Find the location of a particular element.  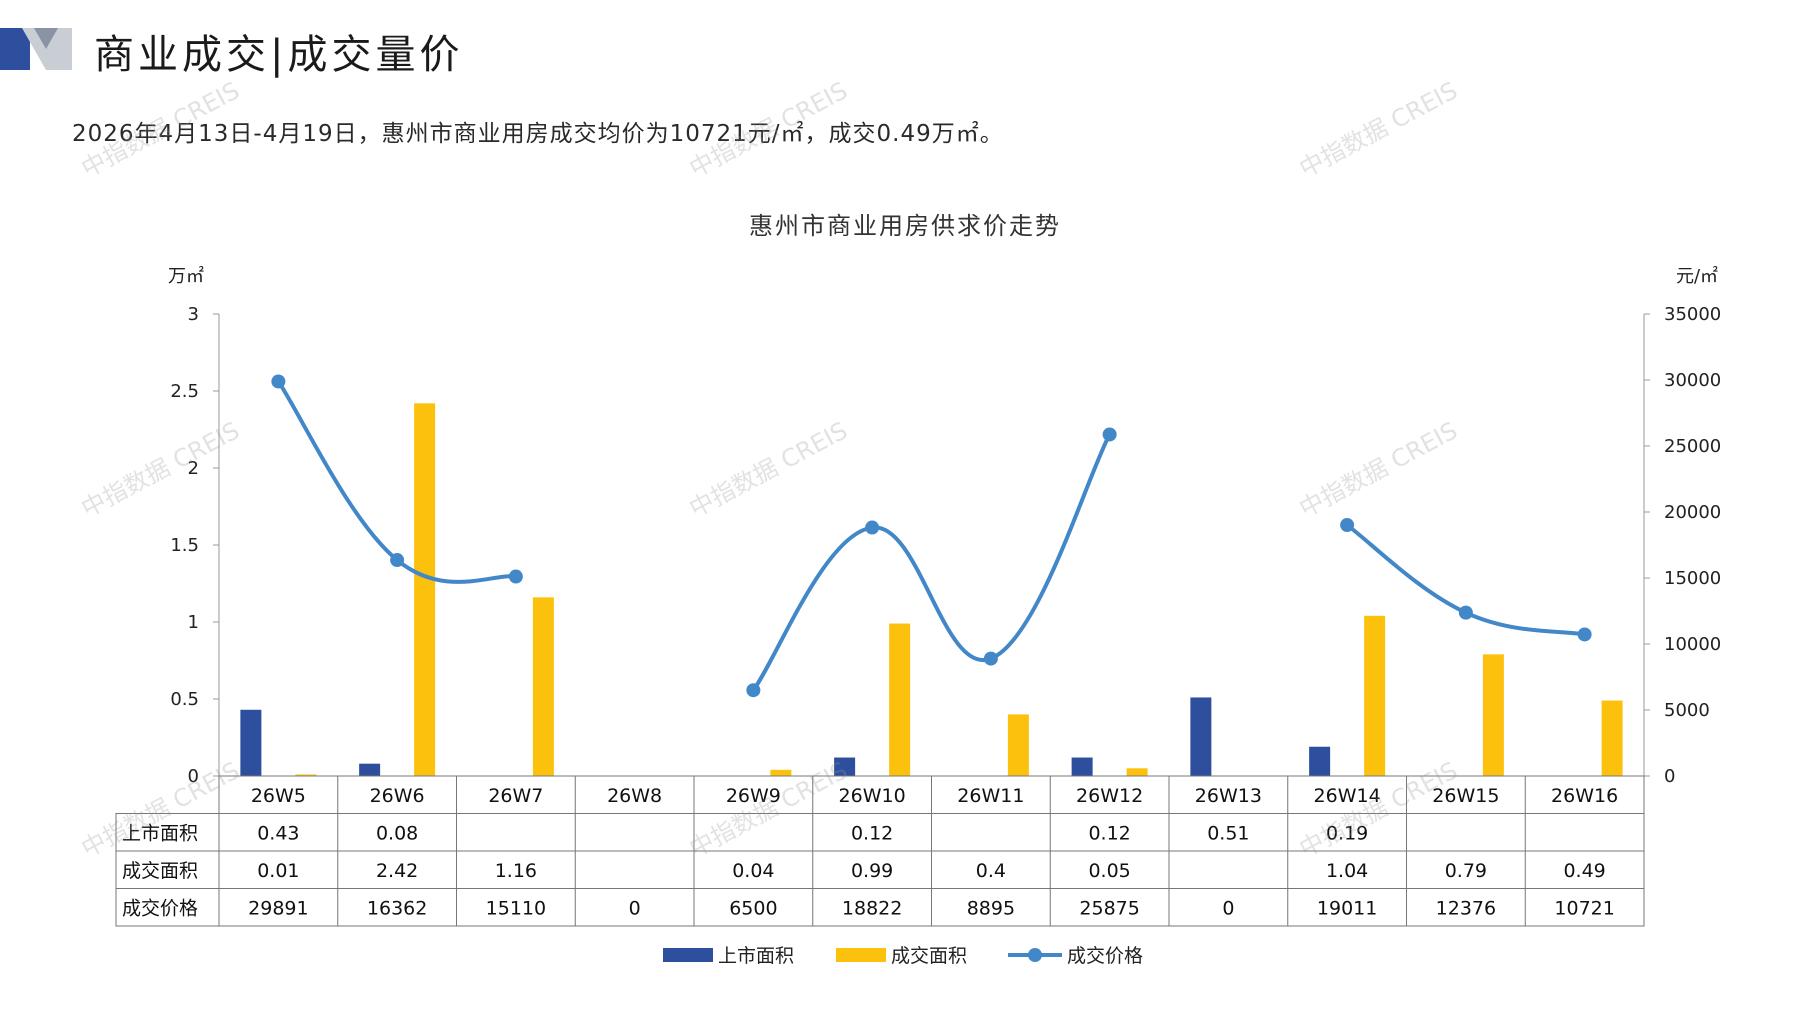

x-tick-label: 26W12 is located at coordinates (1109, 796).